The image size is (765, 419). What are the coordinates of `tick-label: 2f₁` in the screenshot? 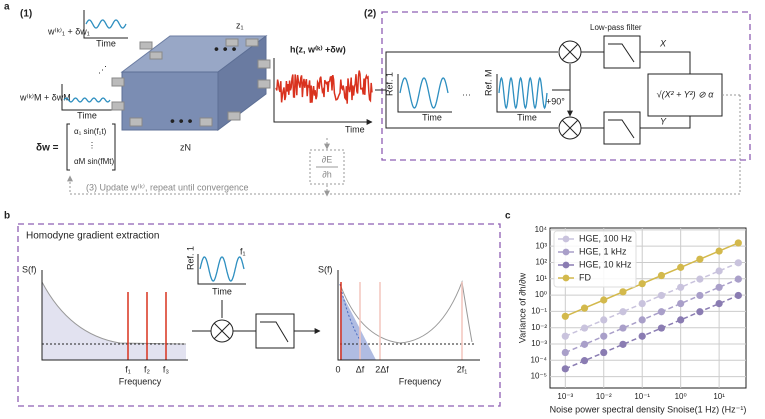 It's located at (462, 369).